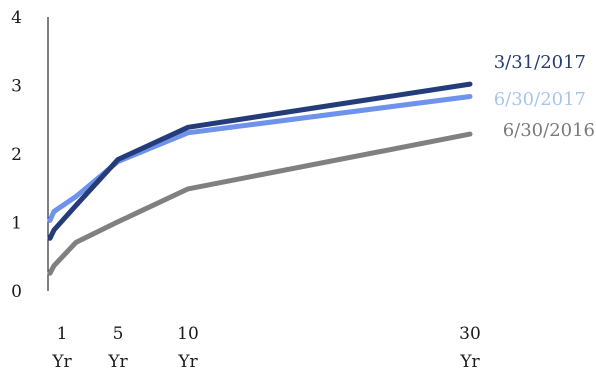 Image resolution: width=596 pixels, height=376 pixels. I want to click on series-labels: 3/31/2017 6/30/2017 6/30/2016, so click(544, 96).